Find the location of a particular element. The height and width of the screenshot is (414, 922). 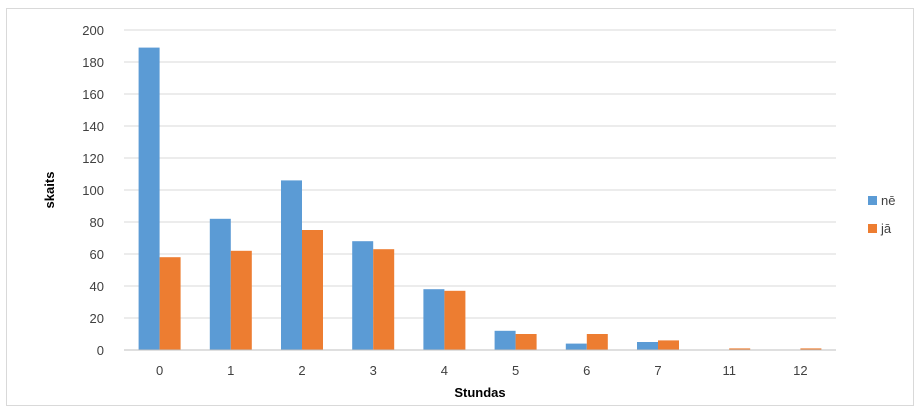

x-tick-label: 11 is located at coordinates (729, 370).